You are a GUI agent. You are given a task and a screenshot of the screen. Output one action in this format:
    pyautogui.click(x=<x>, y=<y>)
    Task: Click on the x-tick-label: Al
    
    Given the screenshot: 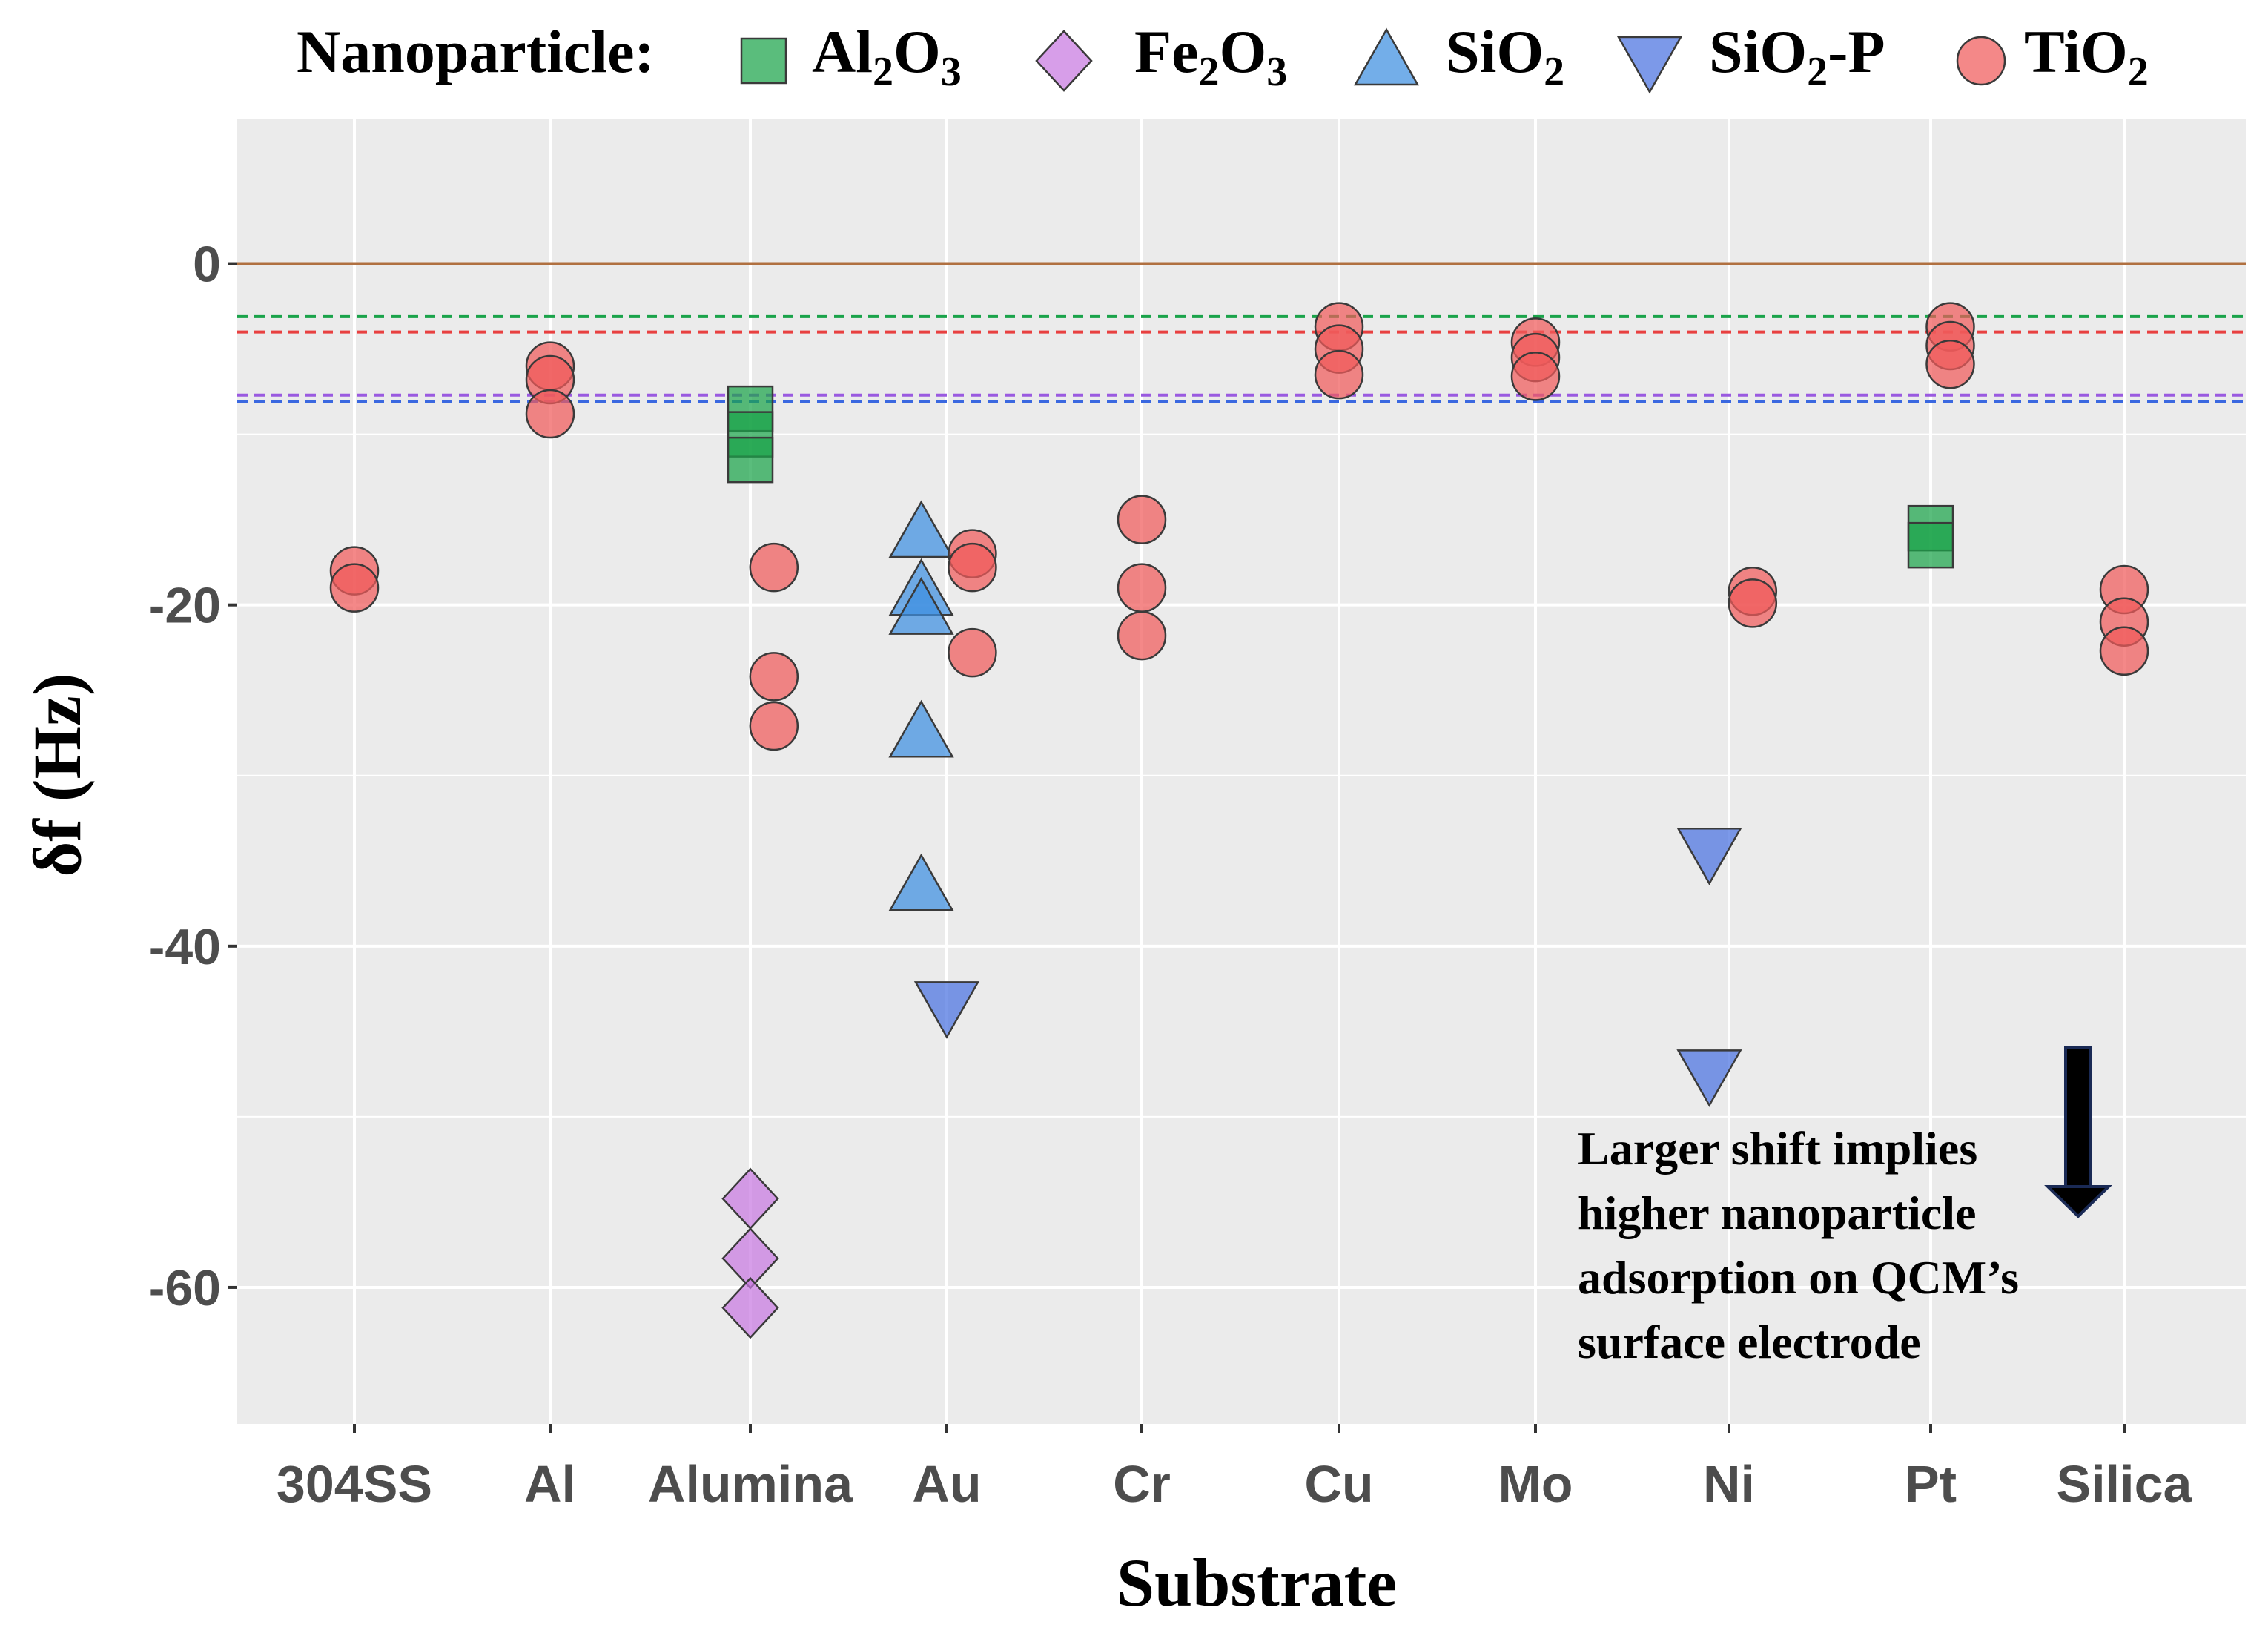 What is the action you would take?
    pyautogui.click(x=550, y=1484)
    